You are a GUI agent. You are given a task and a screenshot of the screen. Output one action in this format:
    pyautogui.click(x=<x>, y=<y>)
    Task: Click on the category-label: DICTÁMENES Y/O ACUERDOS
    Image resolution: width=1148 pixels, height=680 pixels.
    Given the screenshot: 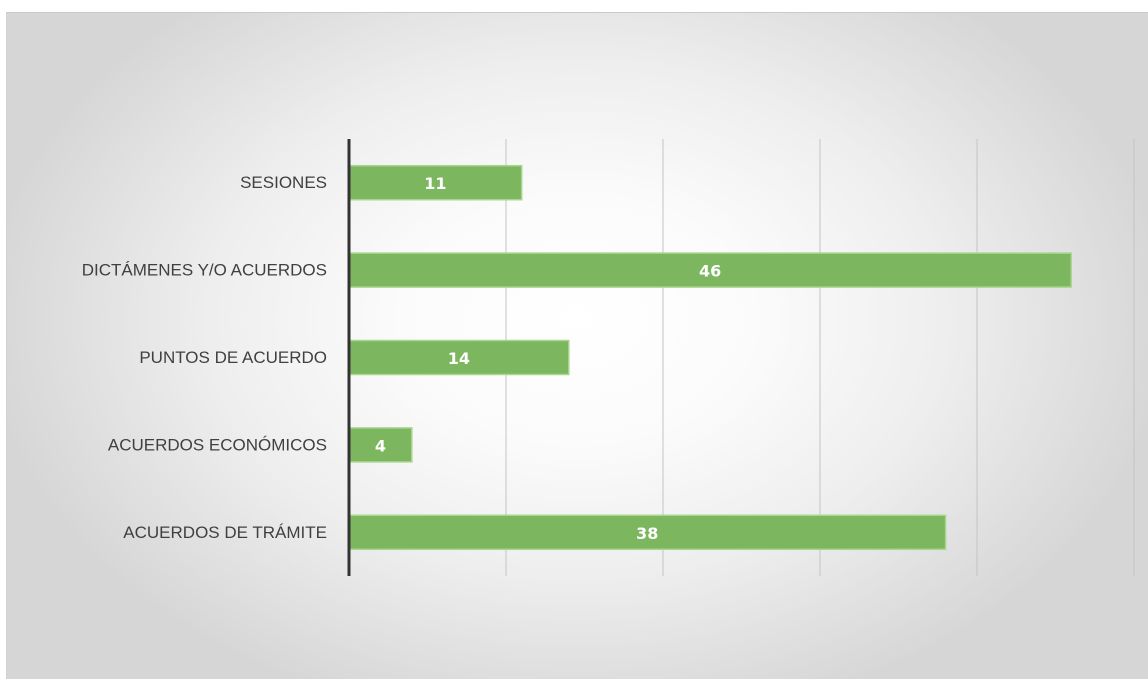 What is the action you would take?
    pyautogui.click(x=204, y=270)
    